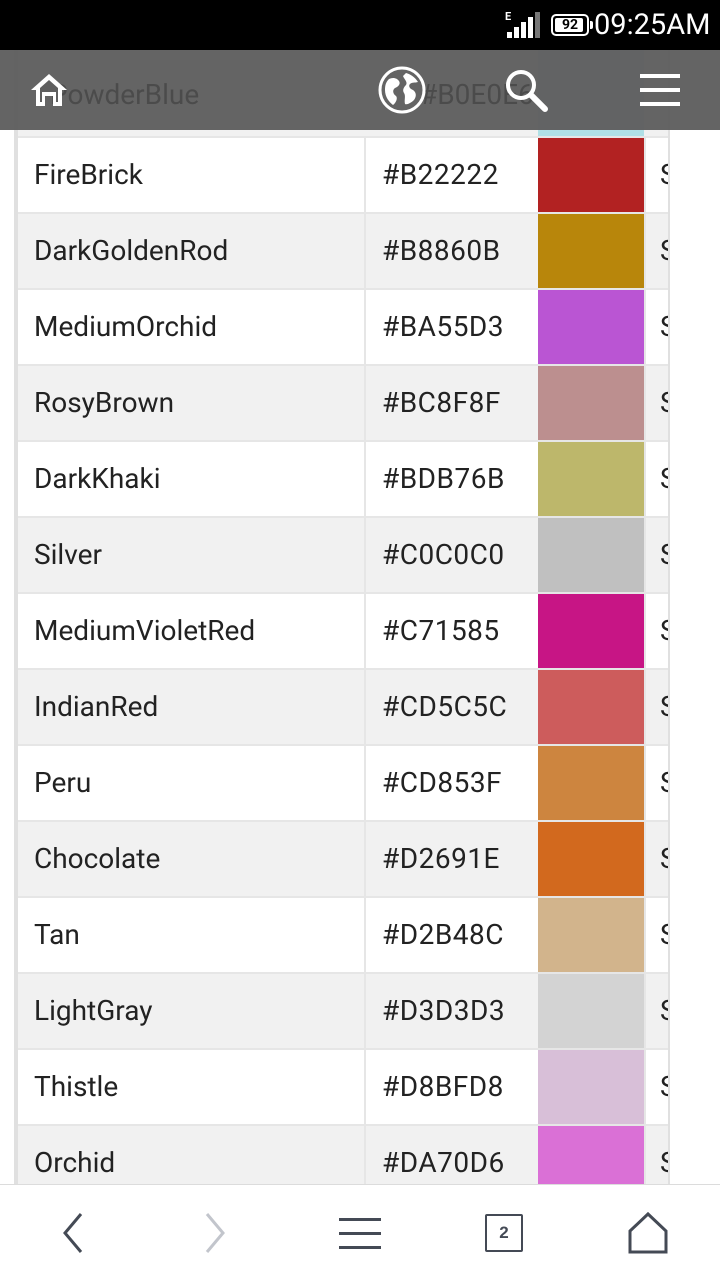  I want to click on globe-icon, so click(402, 90).